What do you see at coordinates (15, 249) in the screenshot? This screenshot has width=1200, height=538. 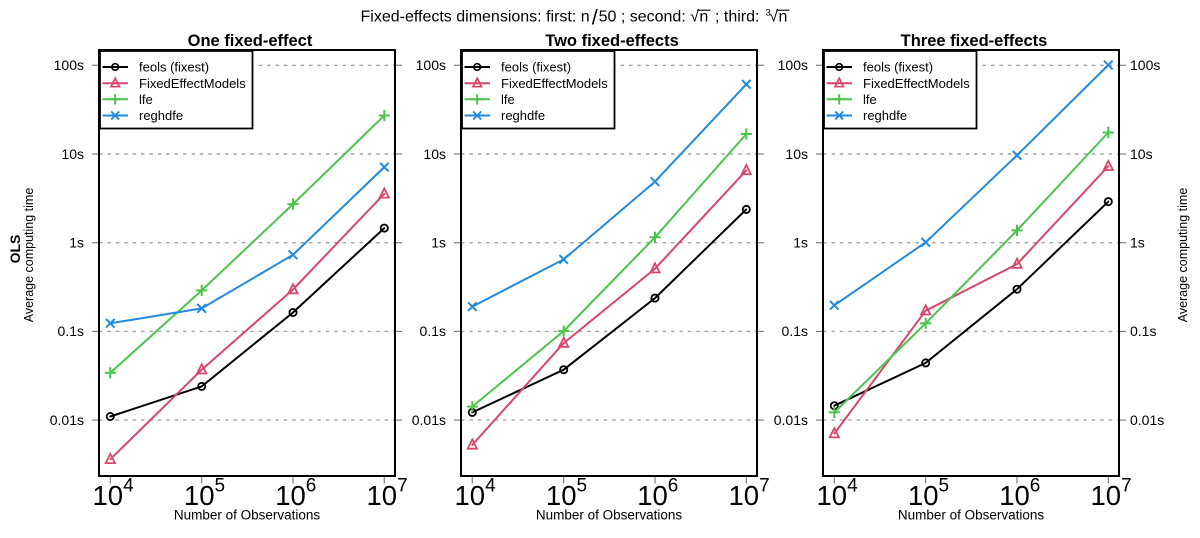 I see `svg-text: OLS` at bounding box center [15, 249].